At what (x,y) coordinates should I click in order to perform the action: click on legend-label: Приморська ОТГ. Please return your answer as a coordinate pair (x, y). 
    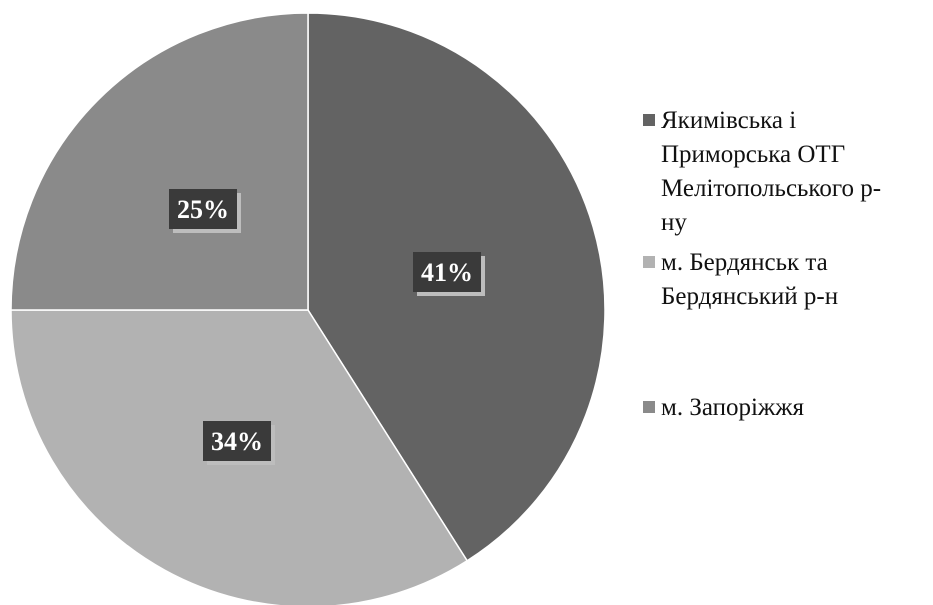
    Looking at the image, I should click on (753, 154).